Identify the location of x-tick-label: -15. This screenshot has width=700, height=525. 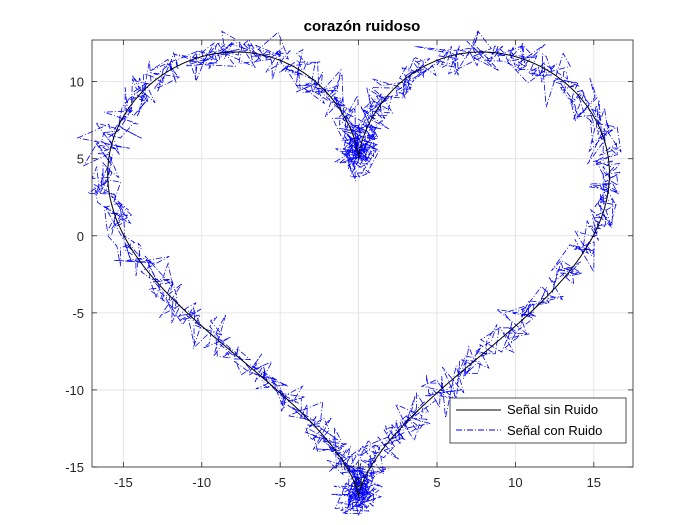
(123, 482).